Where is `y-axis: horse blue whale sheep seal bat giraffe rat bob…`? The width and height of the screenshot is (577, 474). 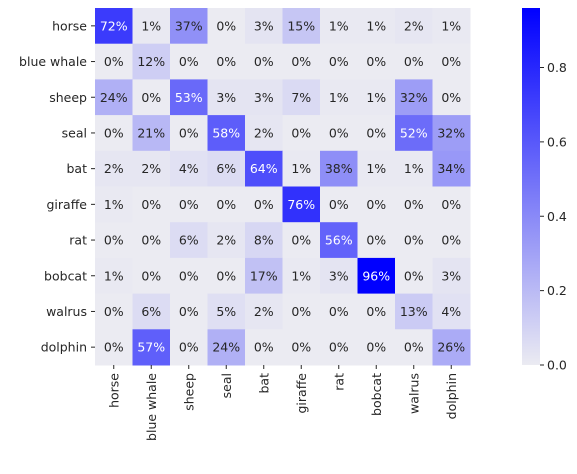
y-axis: horse blue whale sheep seal bat giraffe rat bob… is located at coordinates (57, 186).